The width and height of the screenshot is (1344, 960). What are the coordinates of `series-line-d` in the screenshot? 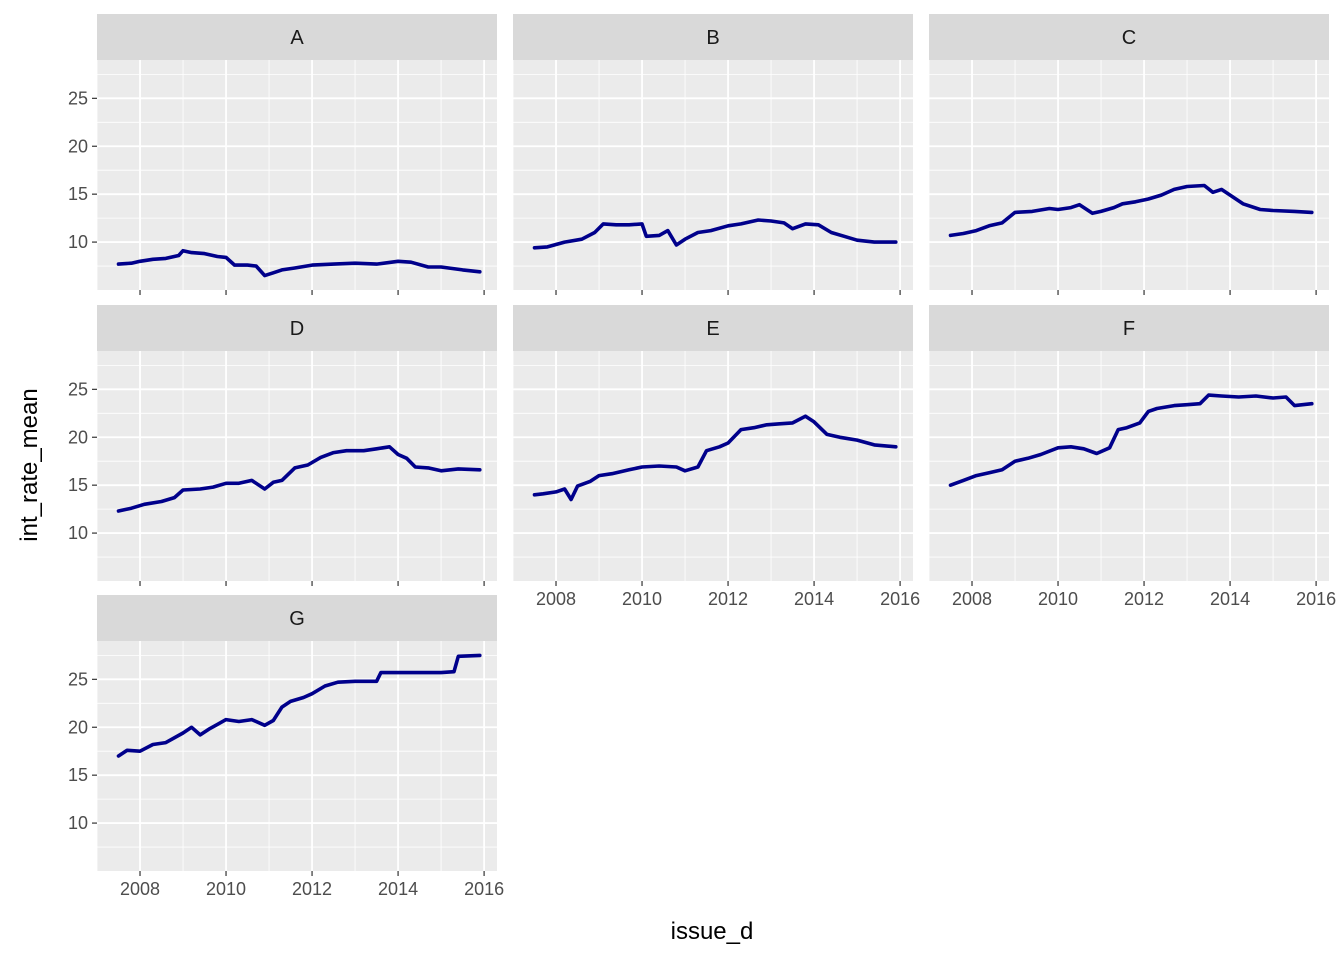 It's located at (299, 479).